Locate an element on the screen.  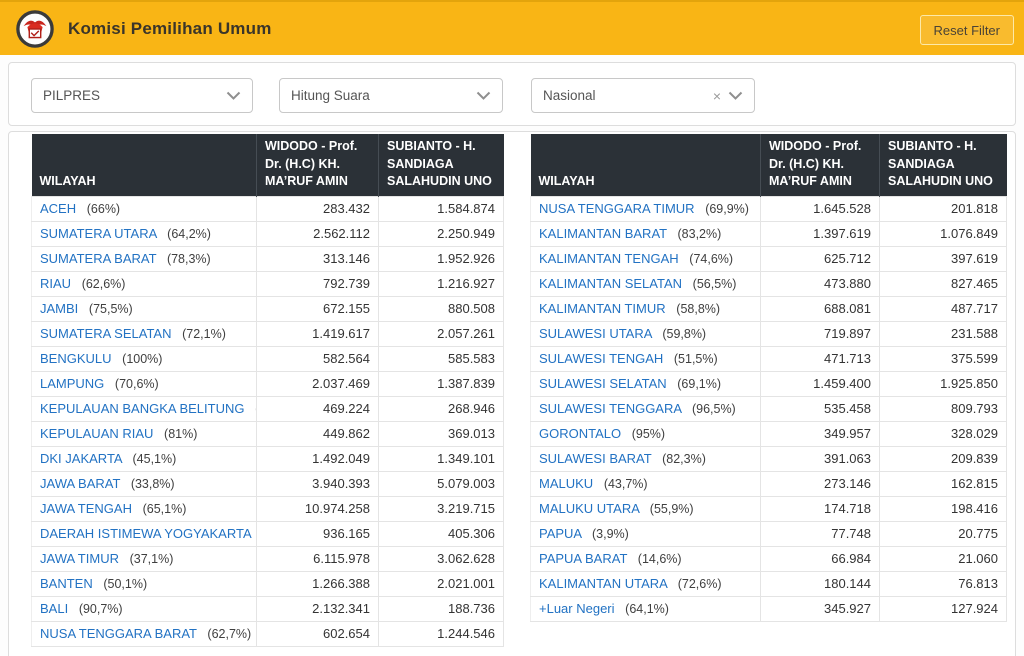
region-link: KALIMANTAN BARAT is located at coordinates (603, 233).